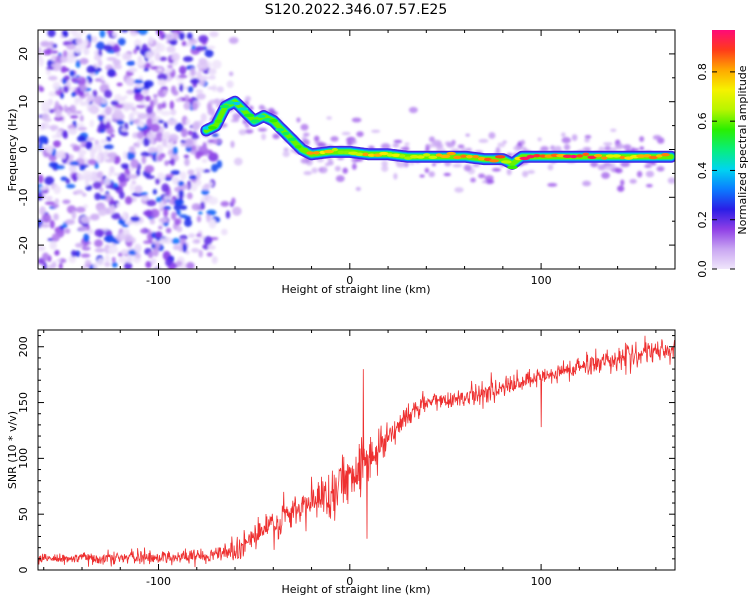  What do you see at coordinates (23, 102) in the screenshot?
I see `spectrogram-y-tick-label: 10` at bounding box center [23, 102].